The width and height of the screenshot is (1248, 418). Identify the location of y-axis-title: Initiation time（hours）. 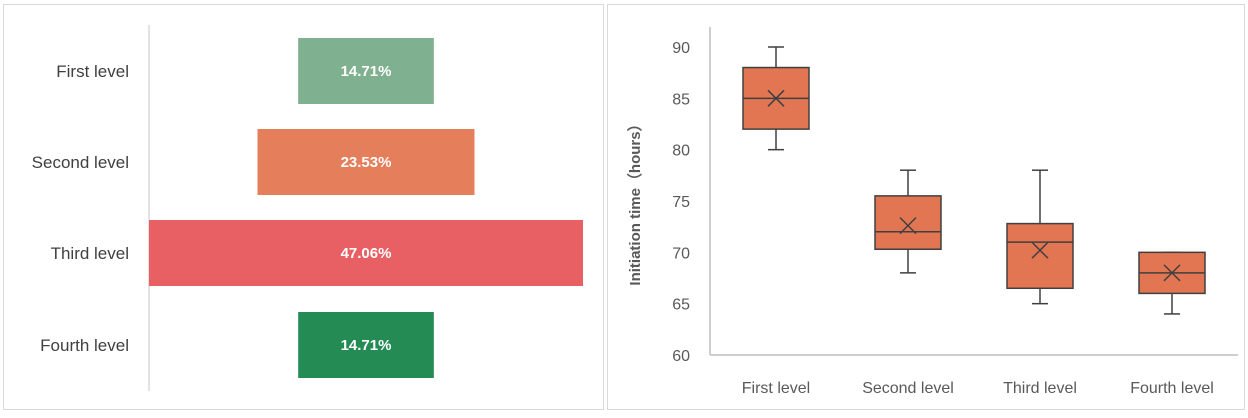
(635, 200).